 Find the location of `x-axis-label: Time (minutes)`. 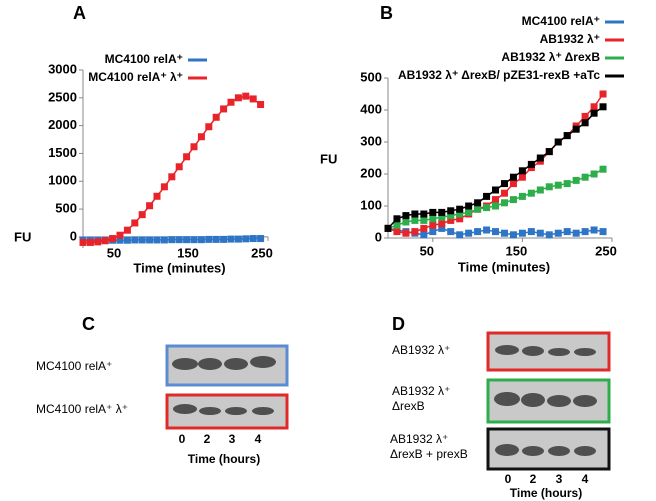

x-axis-label: Time (minutes) is located at coordinates (179, 267).